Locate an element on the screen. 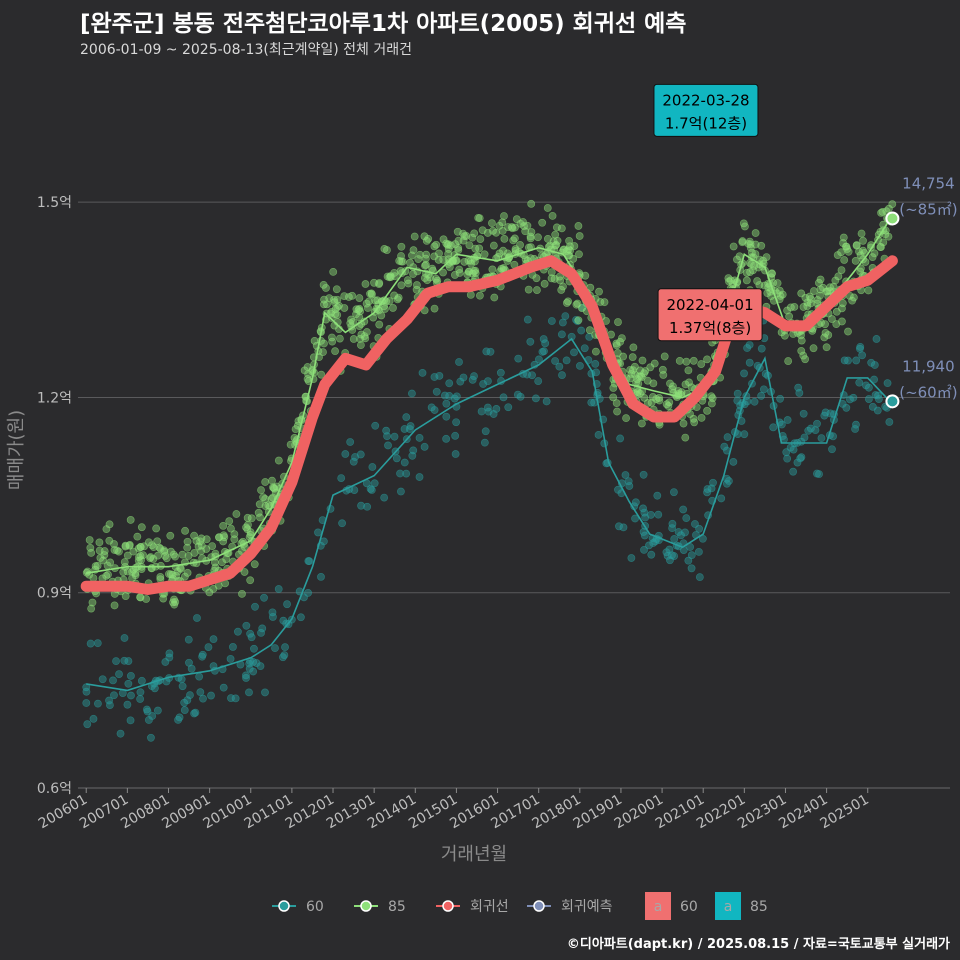 This screenshot has width=960, height=960. legend-item: a 85 is located at coordinates (741, 906).